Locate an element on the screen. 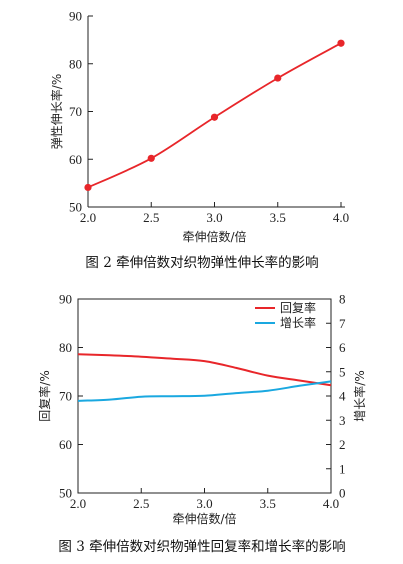  figure-caption: 图 2 牵伸倍数对织物弹性伸长率的影响 is located at coordinates (201, 262).